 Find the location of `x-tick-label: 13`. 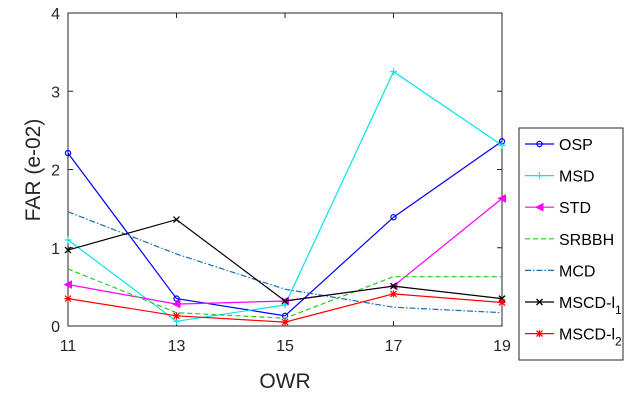

x-tick-label: 13 is located at coordinates (177, 346).